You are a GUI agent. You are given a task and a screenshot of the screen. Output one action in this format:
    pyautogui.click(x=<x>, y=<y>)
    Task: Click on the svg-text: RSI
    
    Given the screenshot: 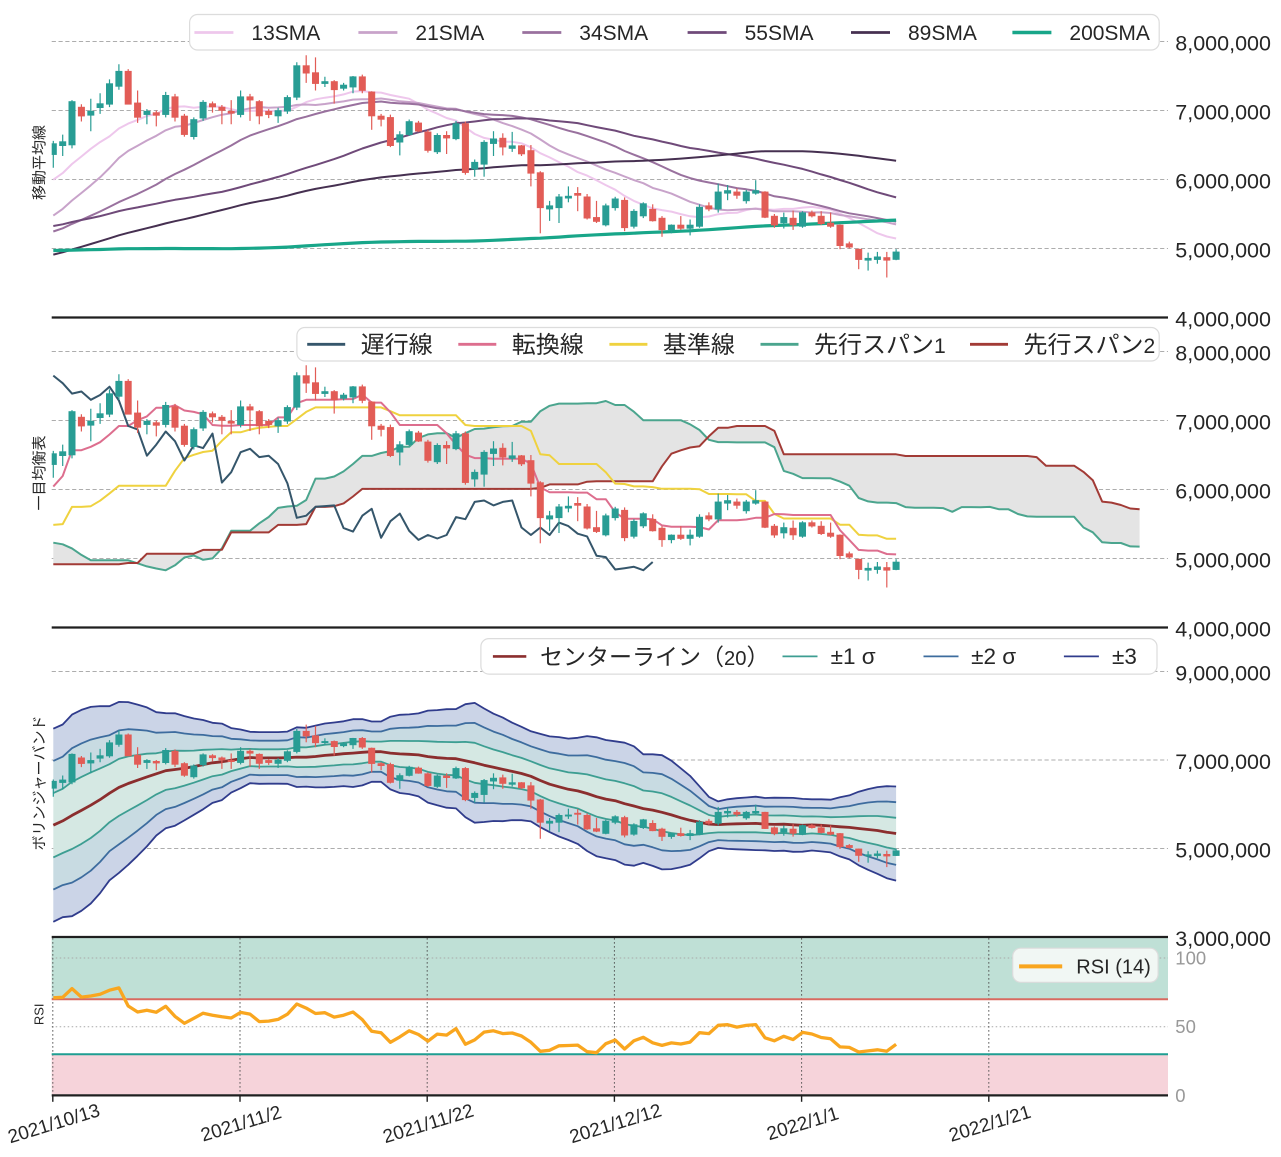 What is the action you would take?
    pyautogui.click(x=39, y=1014)
    